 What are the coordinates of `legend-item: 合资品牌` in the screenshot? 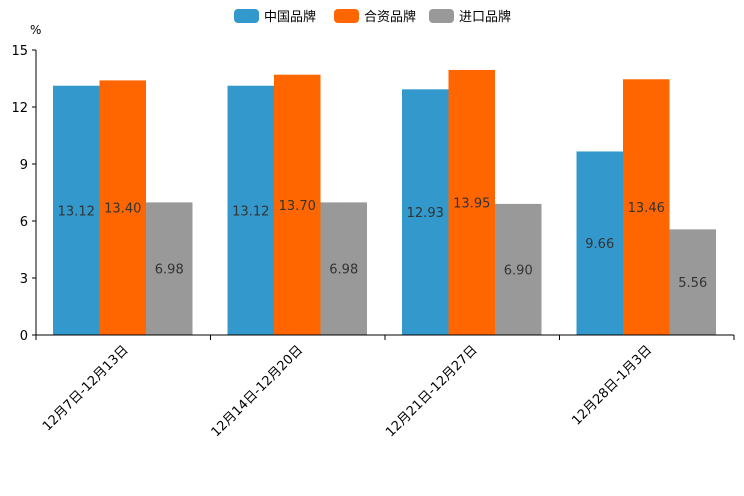 It's located at (375, 17).